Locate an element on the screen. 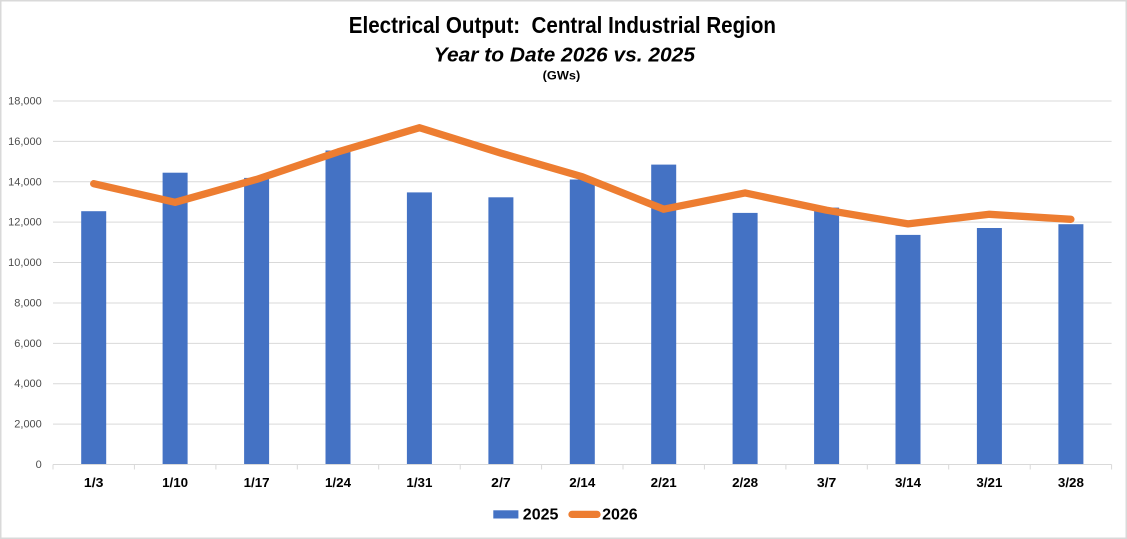 Image resolution: width=1127 pixels, height=539 pixels. svg-text: 2,000 is located at coordinates (28, 425).